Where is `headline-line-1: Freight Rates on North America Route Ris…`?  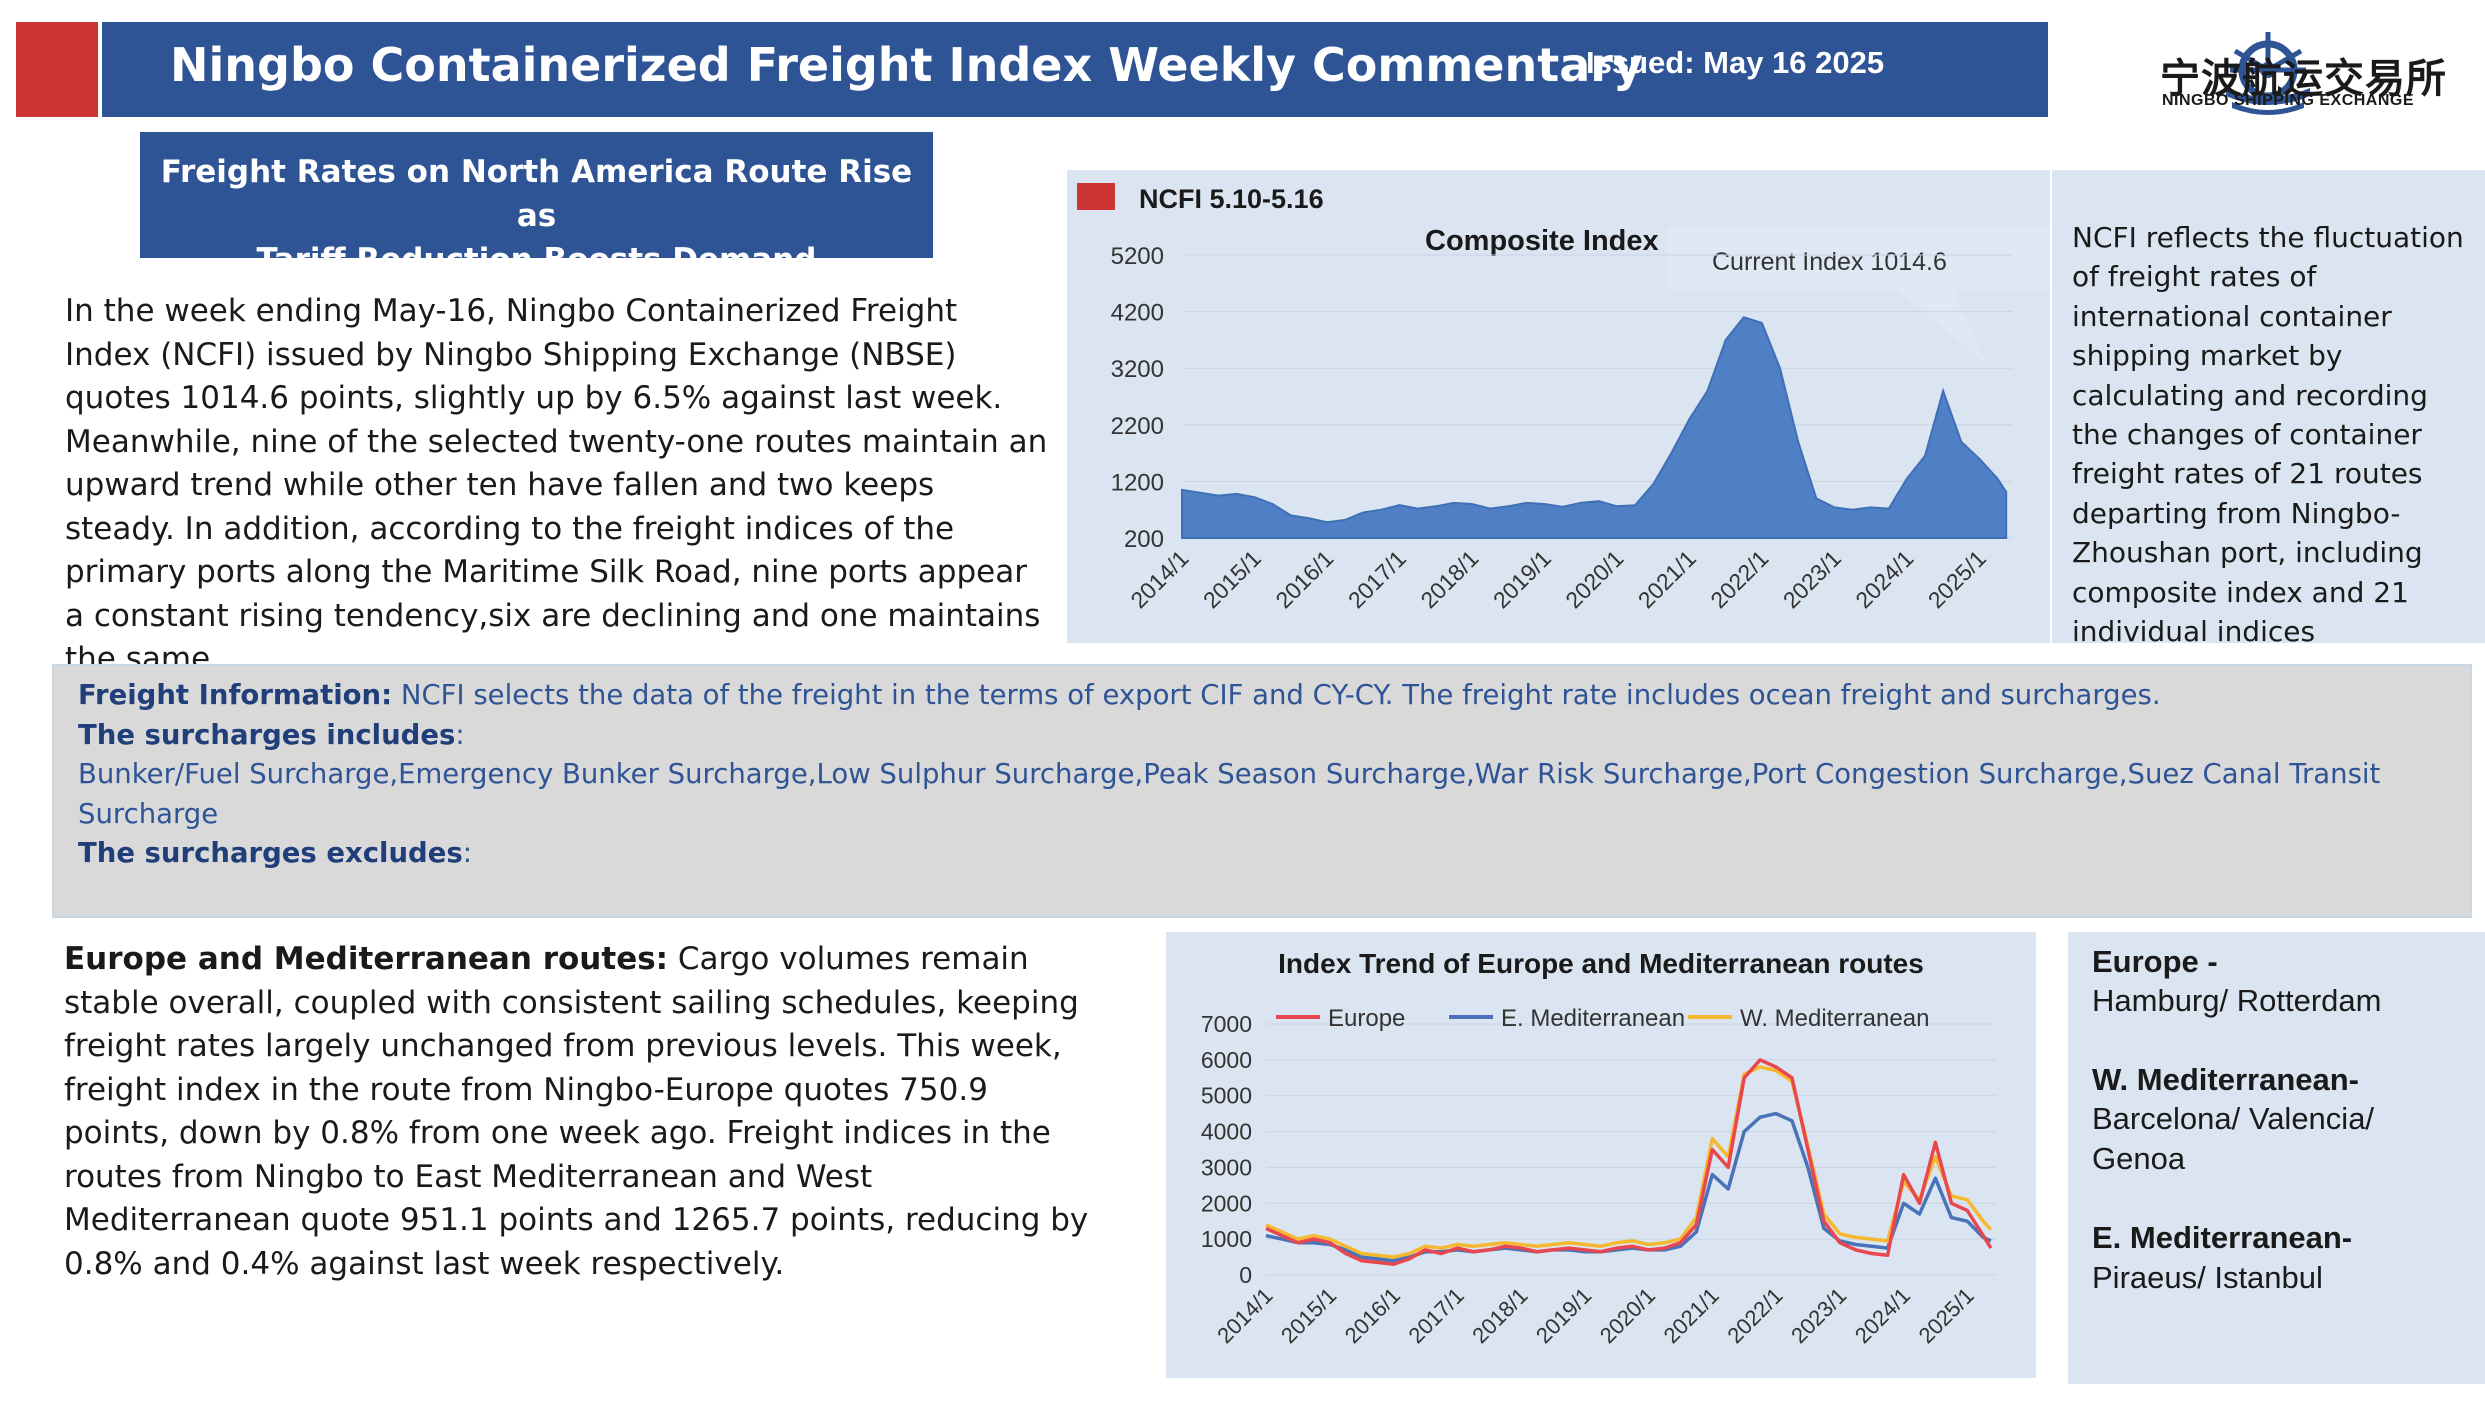 headline-line-1: Freight Rates on North America Route Ris… is located at coordinates (536, 194).